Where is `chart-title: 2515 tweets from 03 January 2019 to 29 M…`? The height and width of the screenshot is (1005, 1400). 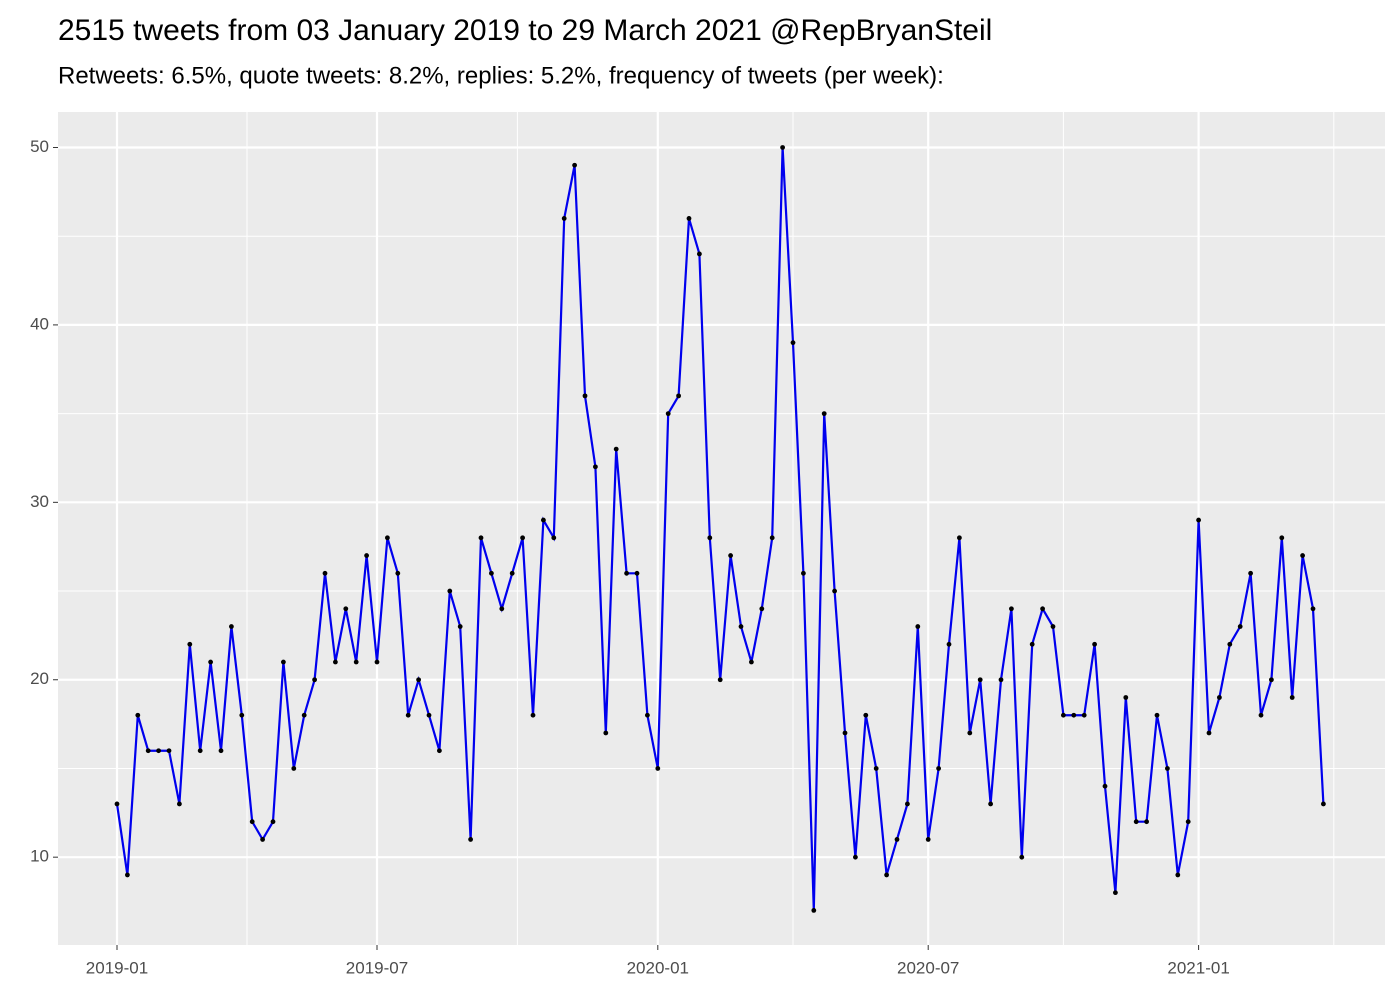
chart-title: 2515 tweets from 03 January 2019 to 29 M… is located at coordinates (525, 30).